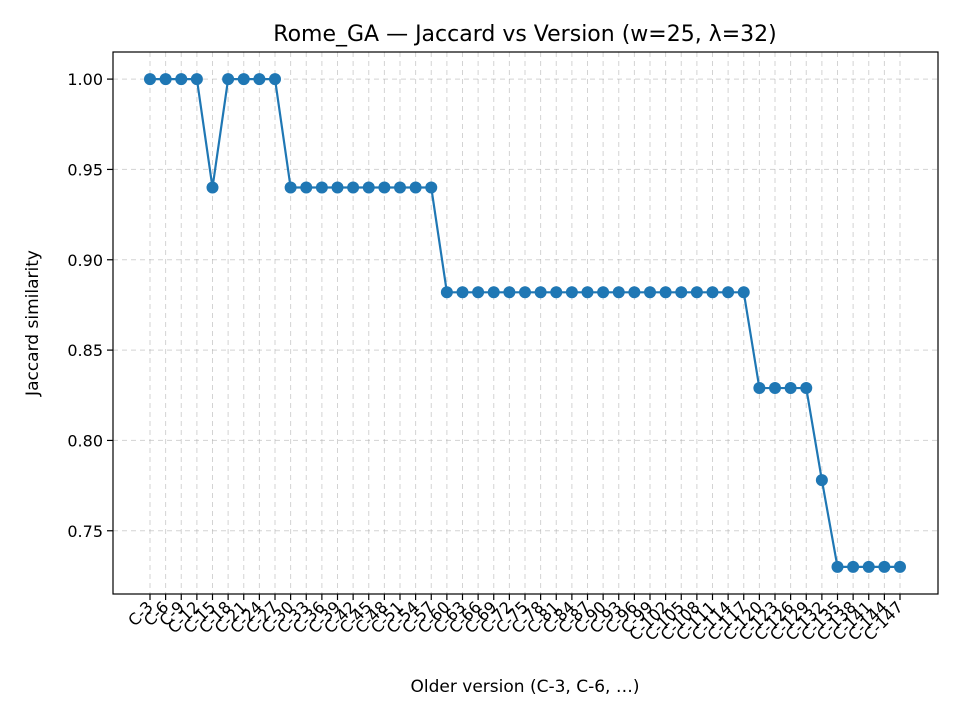 The width and height of the screenshot is (960, 720). What do you see at coordinates (33, 323) in the screenshot?
I see `y-axis-label: Jaccard similarity` at bounding box center [33, 323].